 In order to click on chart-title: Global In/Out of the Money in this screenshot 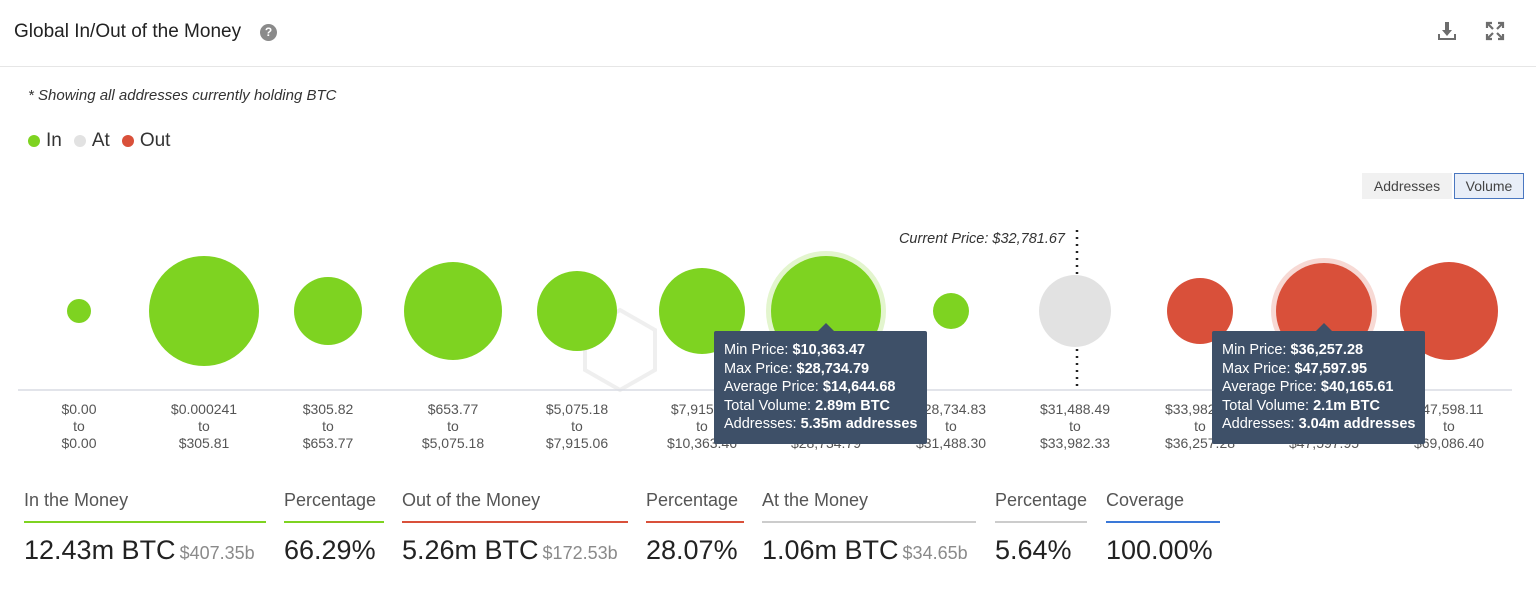, I will do `click(128, 31)`.